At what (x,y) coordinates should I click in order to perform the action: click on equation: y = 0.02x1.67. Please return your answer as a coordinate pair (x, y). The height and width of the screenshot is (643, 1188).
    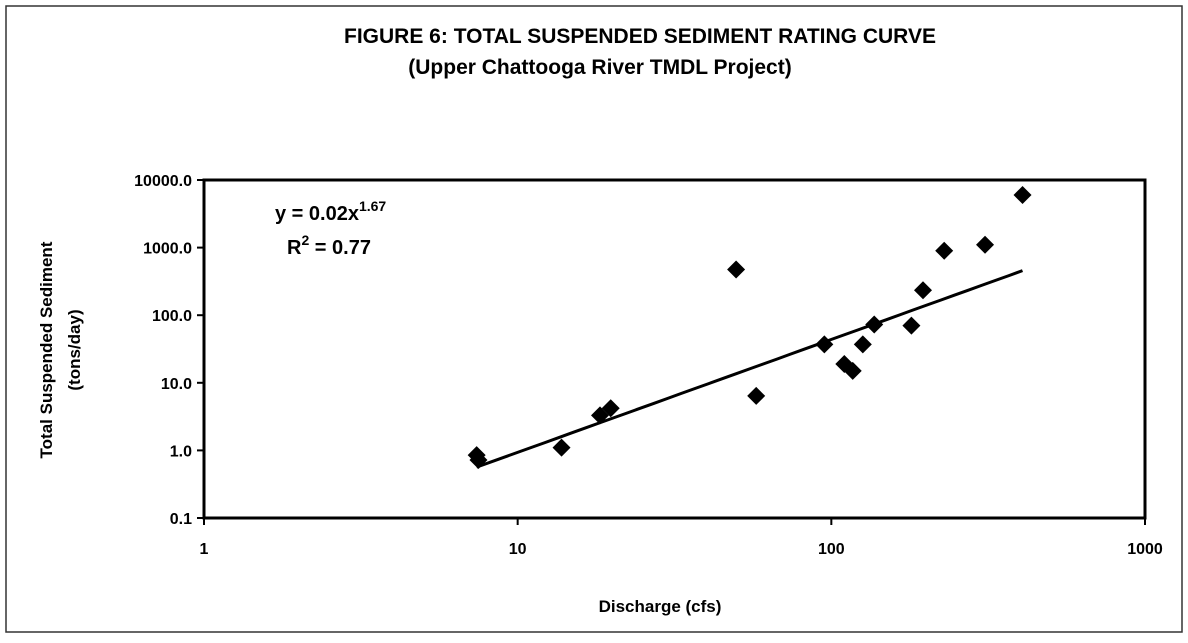
    Looking at the image, I should click on (330, 211).